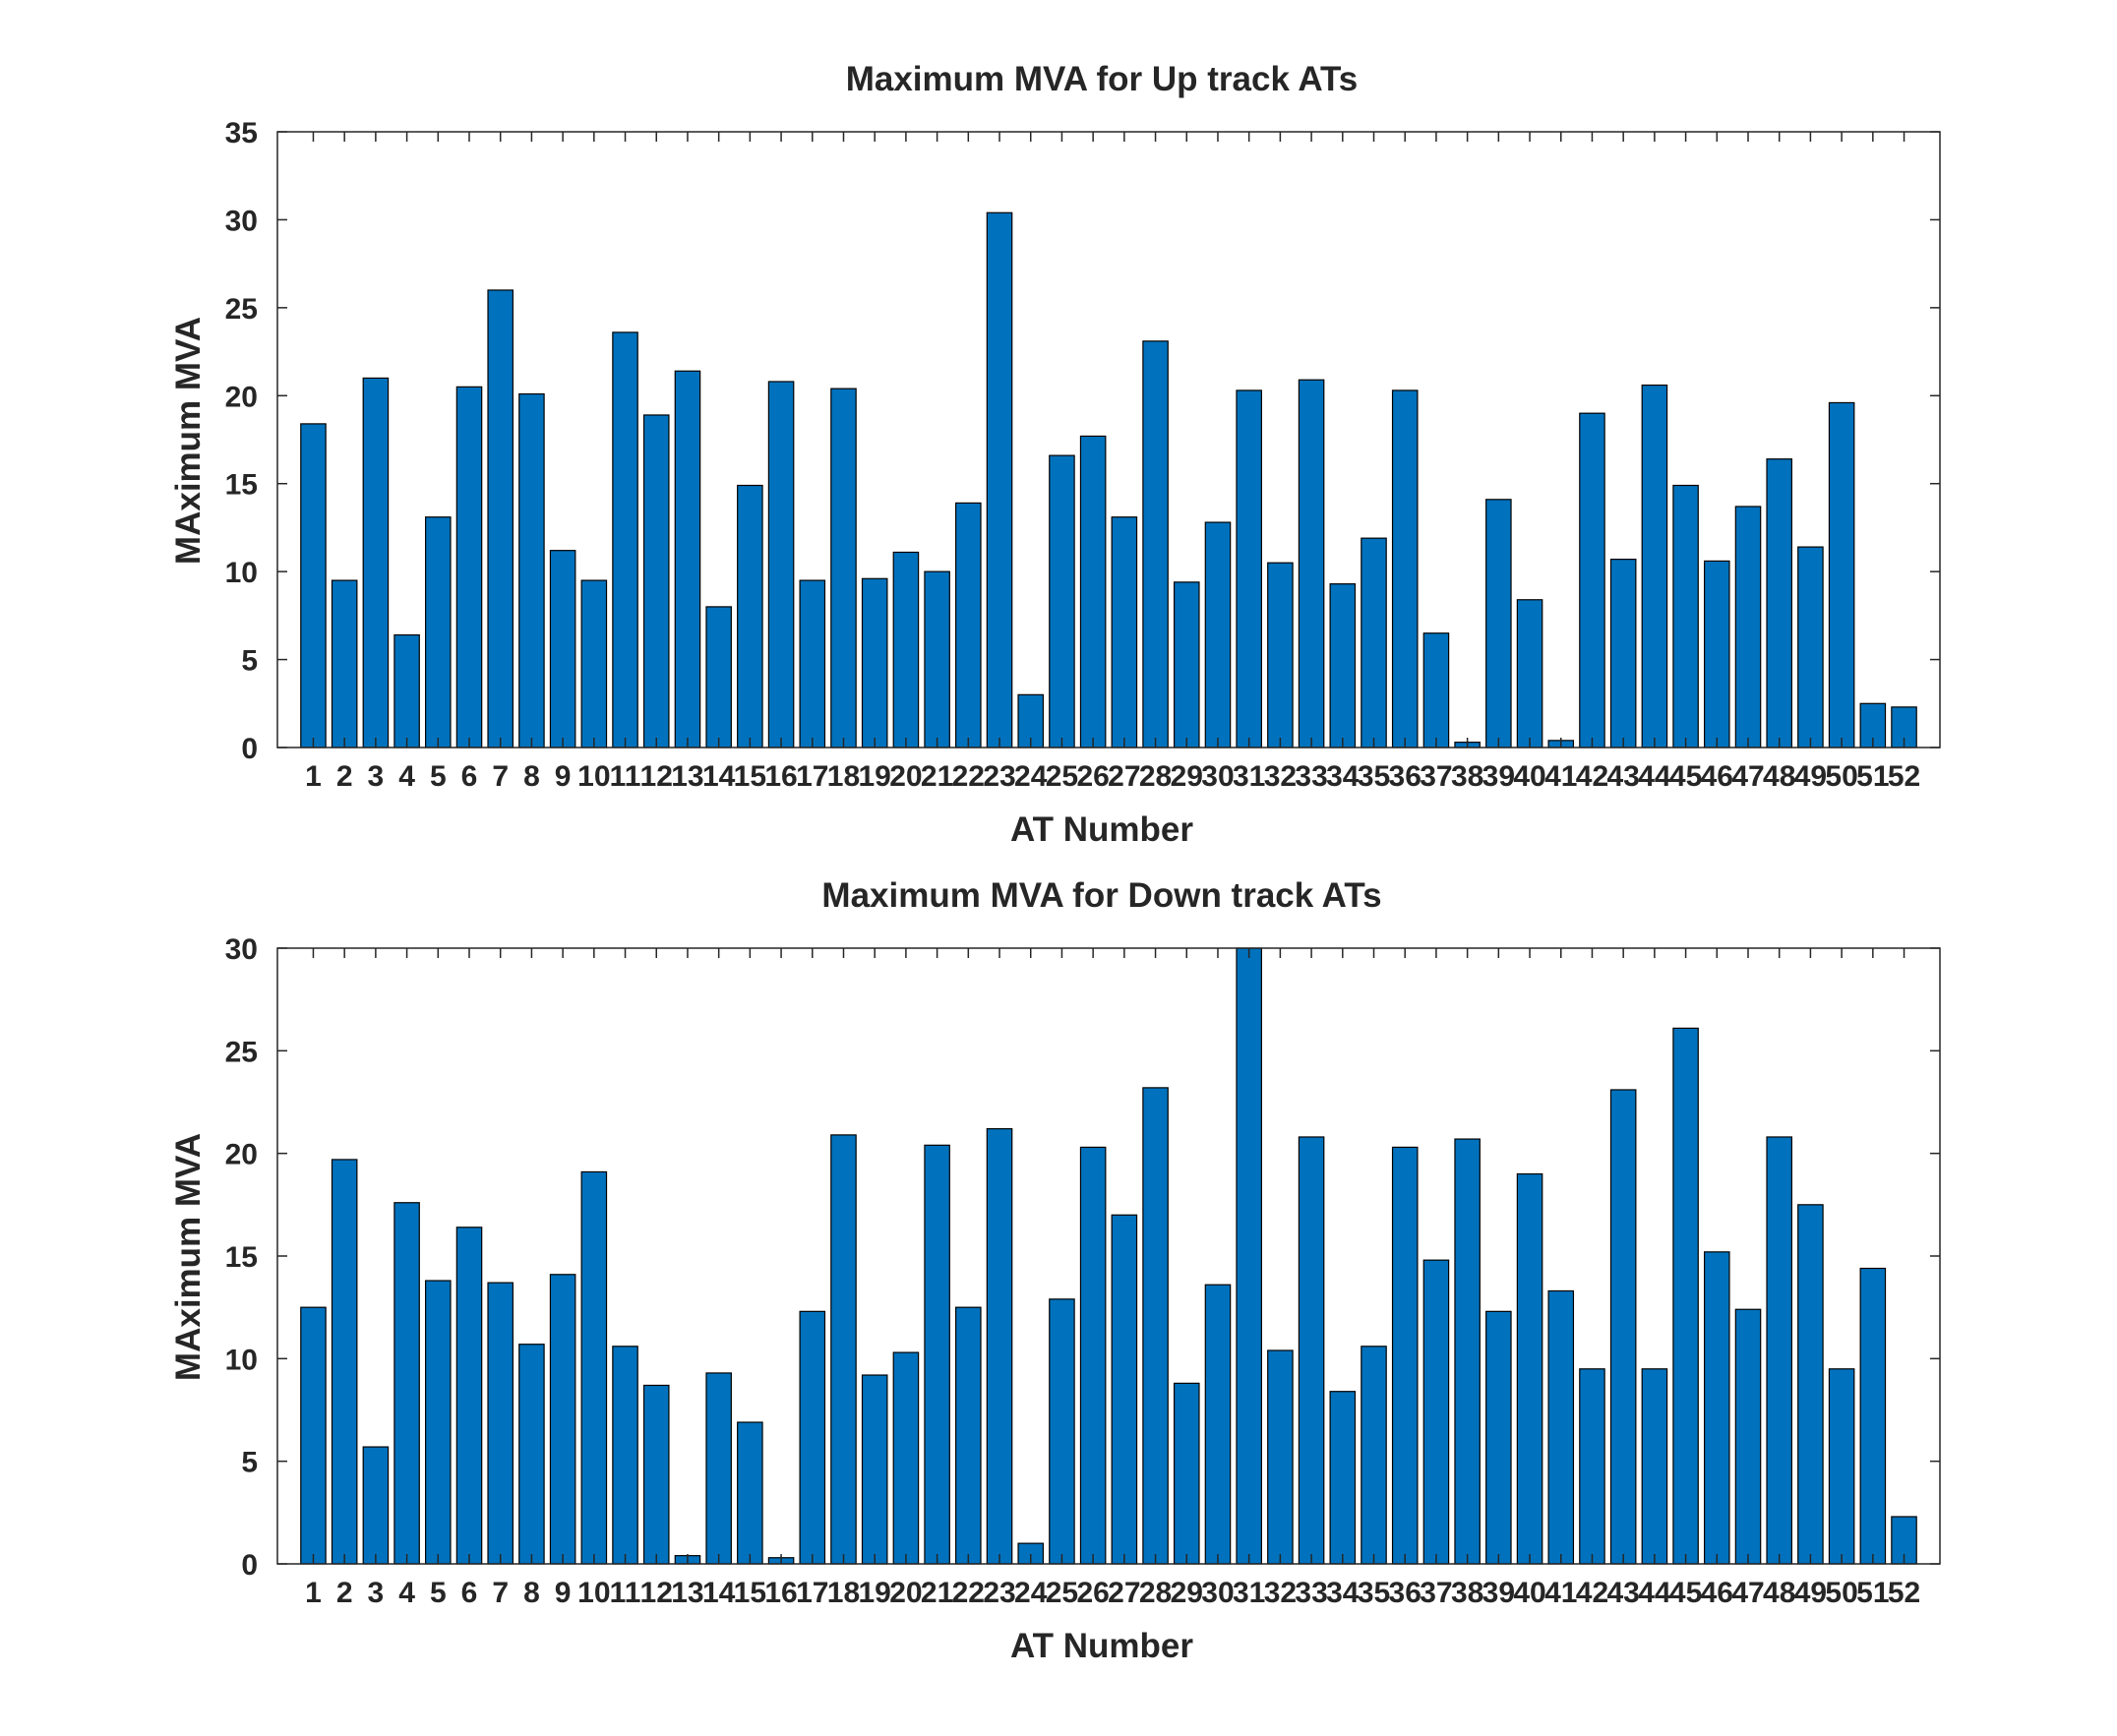 This screenshot has height=1736, width=2117. What do you see at coordinates (1747, 776) in the screenshot?
I see `x-tick-label: 47` at bounding box center [1747, 776].